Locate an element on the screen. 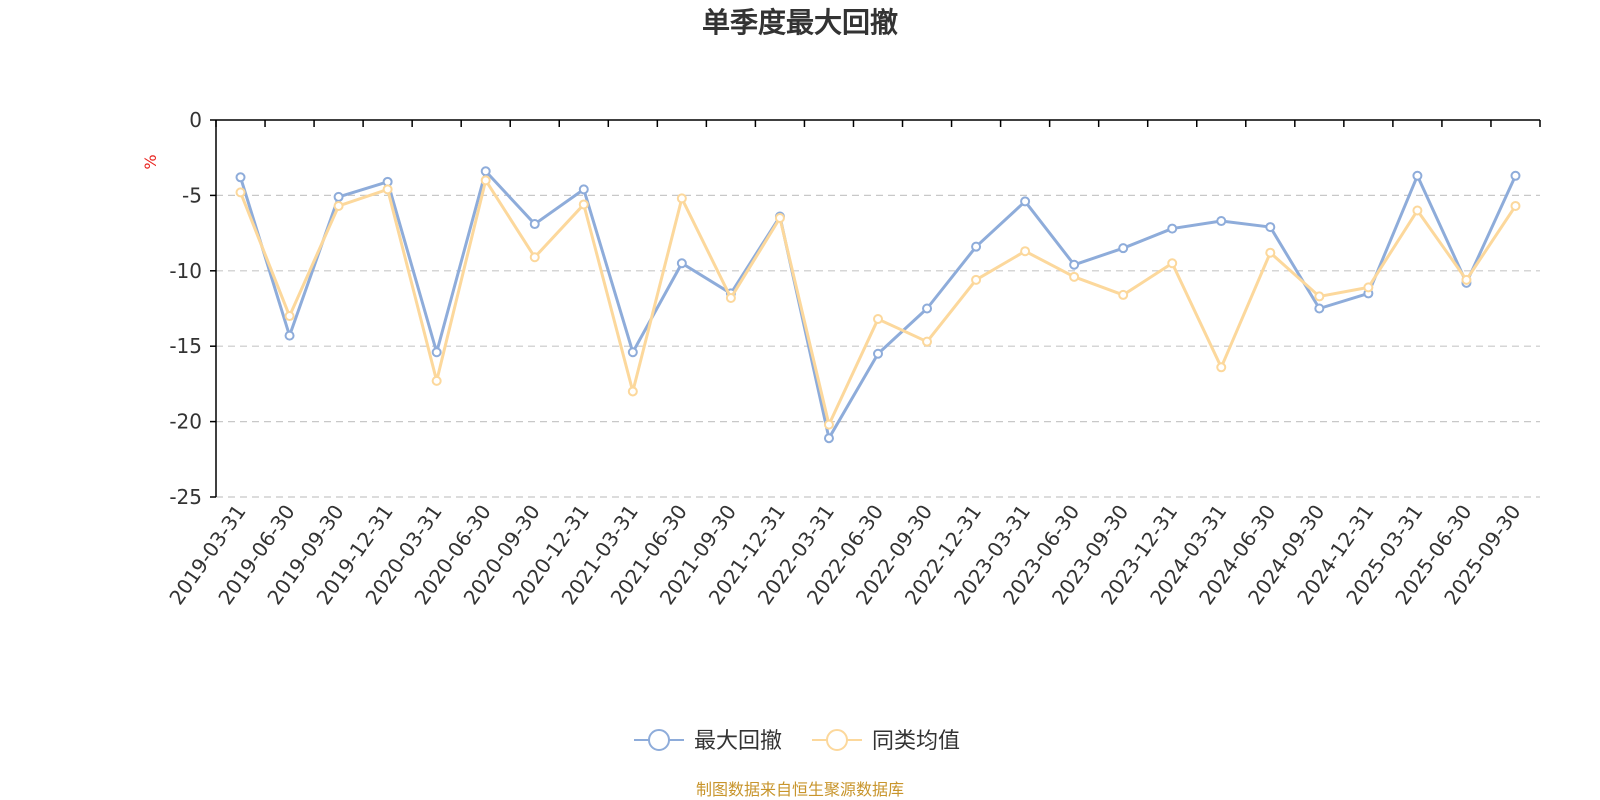 The height and width of the screenshot is (800, 1600). legend-item-peer-average: 同类均值 is located at coordinates (886, 741).